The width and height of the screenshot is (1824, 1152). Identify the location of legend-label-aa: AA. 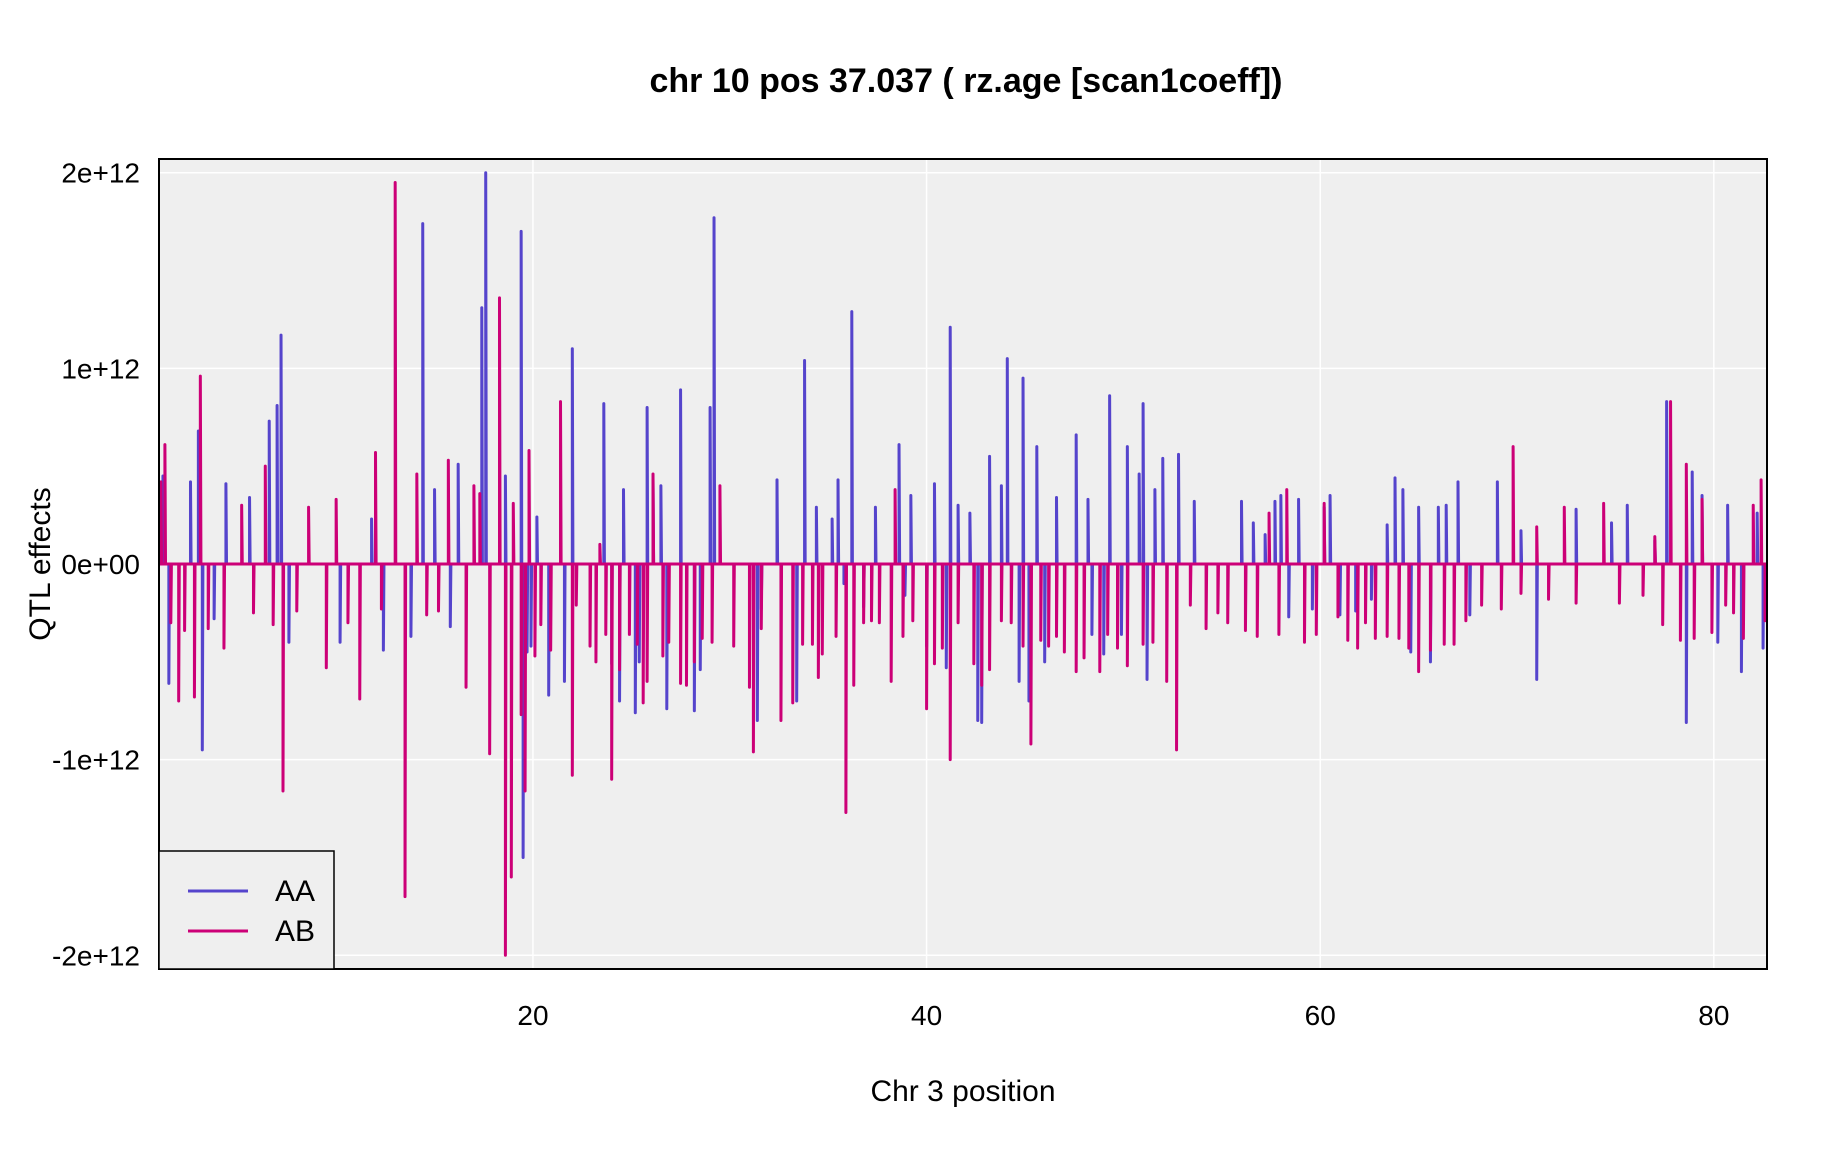
(295, 891).